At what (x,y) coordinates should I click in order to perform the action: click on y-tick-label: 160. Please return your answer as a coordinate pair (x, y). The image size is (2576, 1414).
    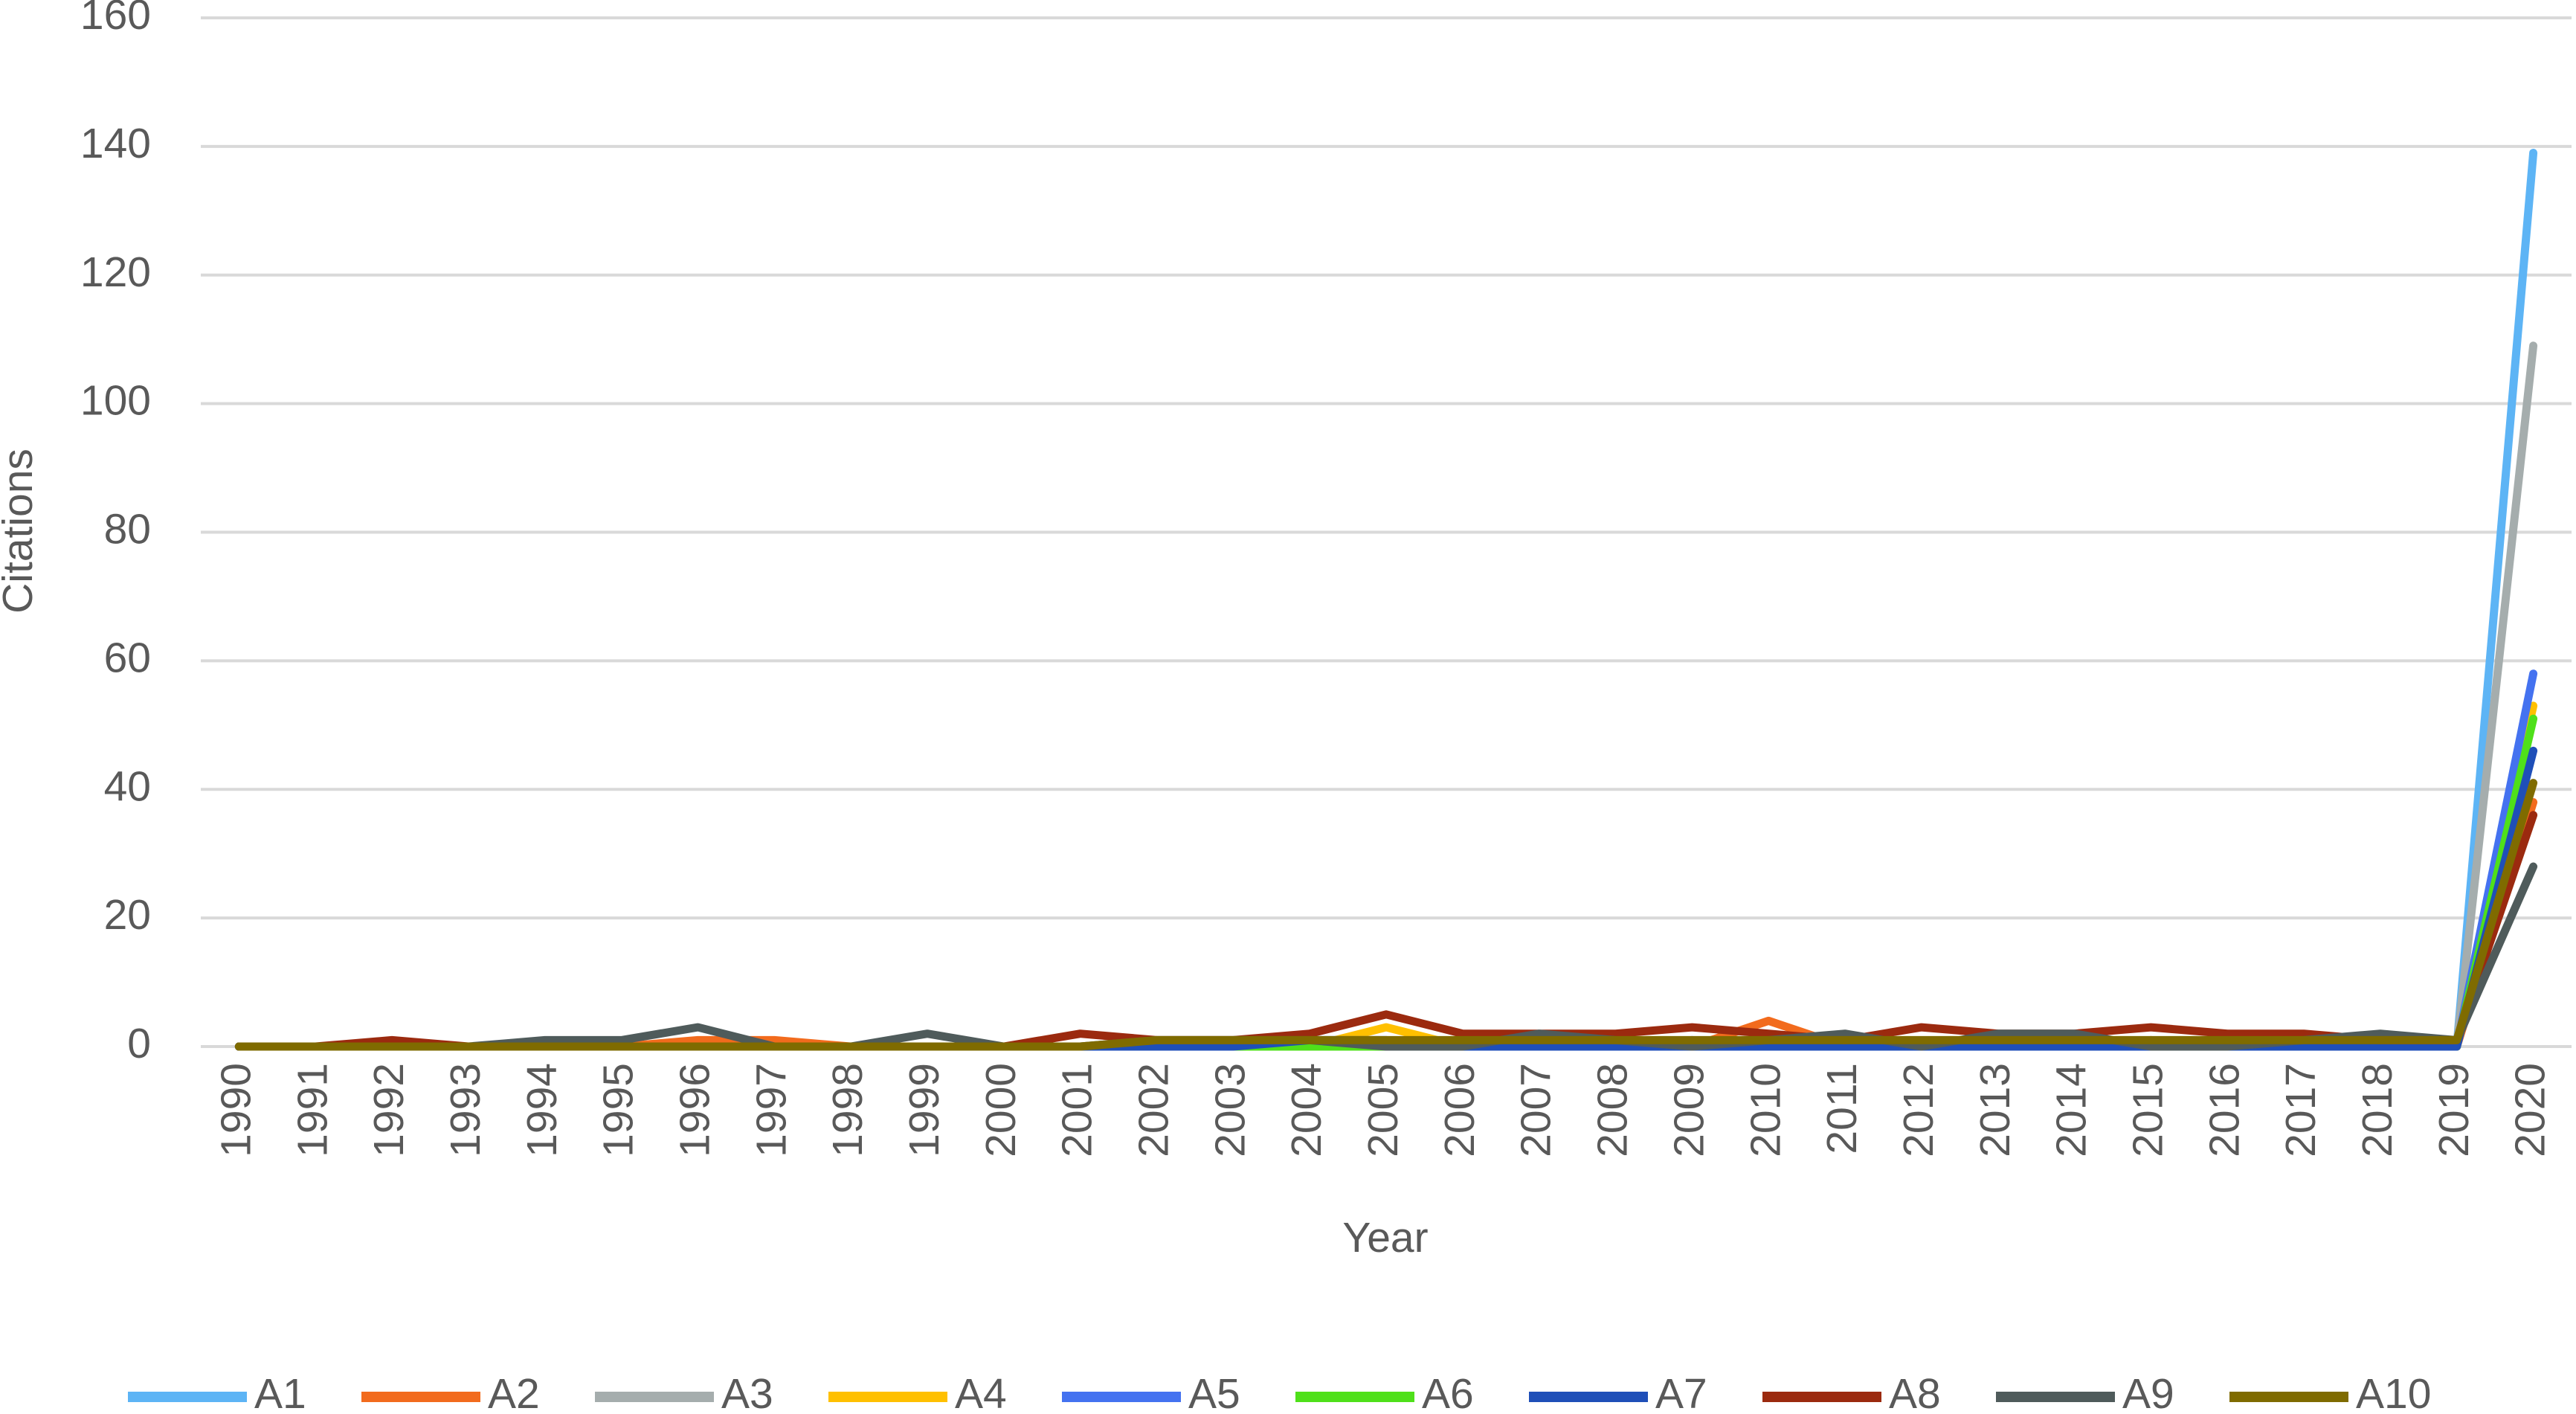
    Looking at the image, I should click on (115, 19).